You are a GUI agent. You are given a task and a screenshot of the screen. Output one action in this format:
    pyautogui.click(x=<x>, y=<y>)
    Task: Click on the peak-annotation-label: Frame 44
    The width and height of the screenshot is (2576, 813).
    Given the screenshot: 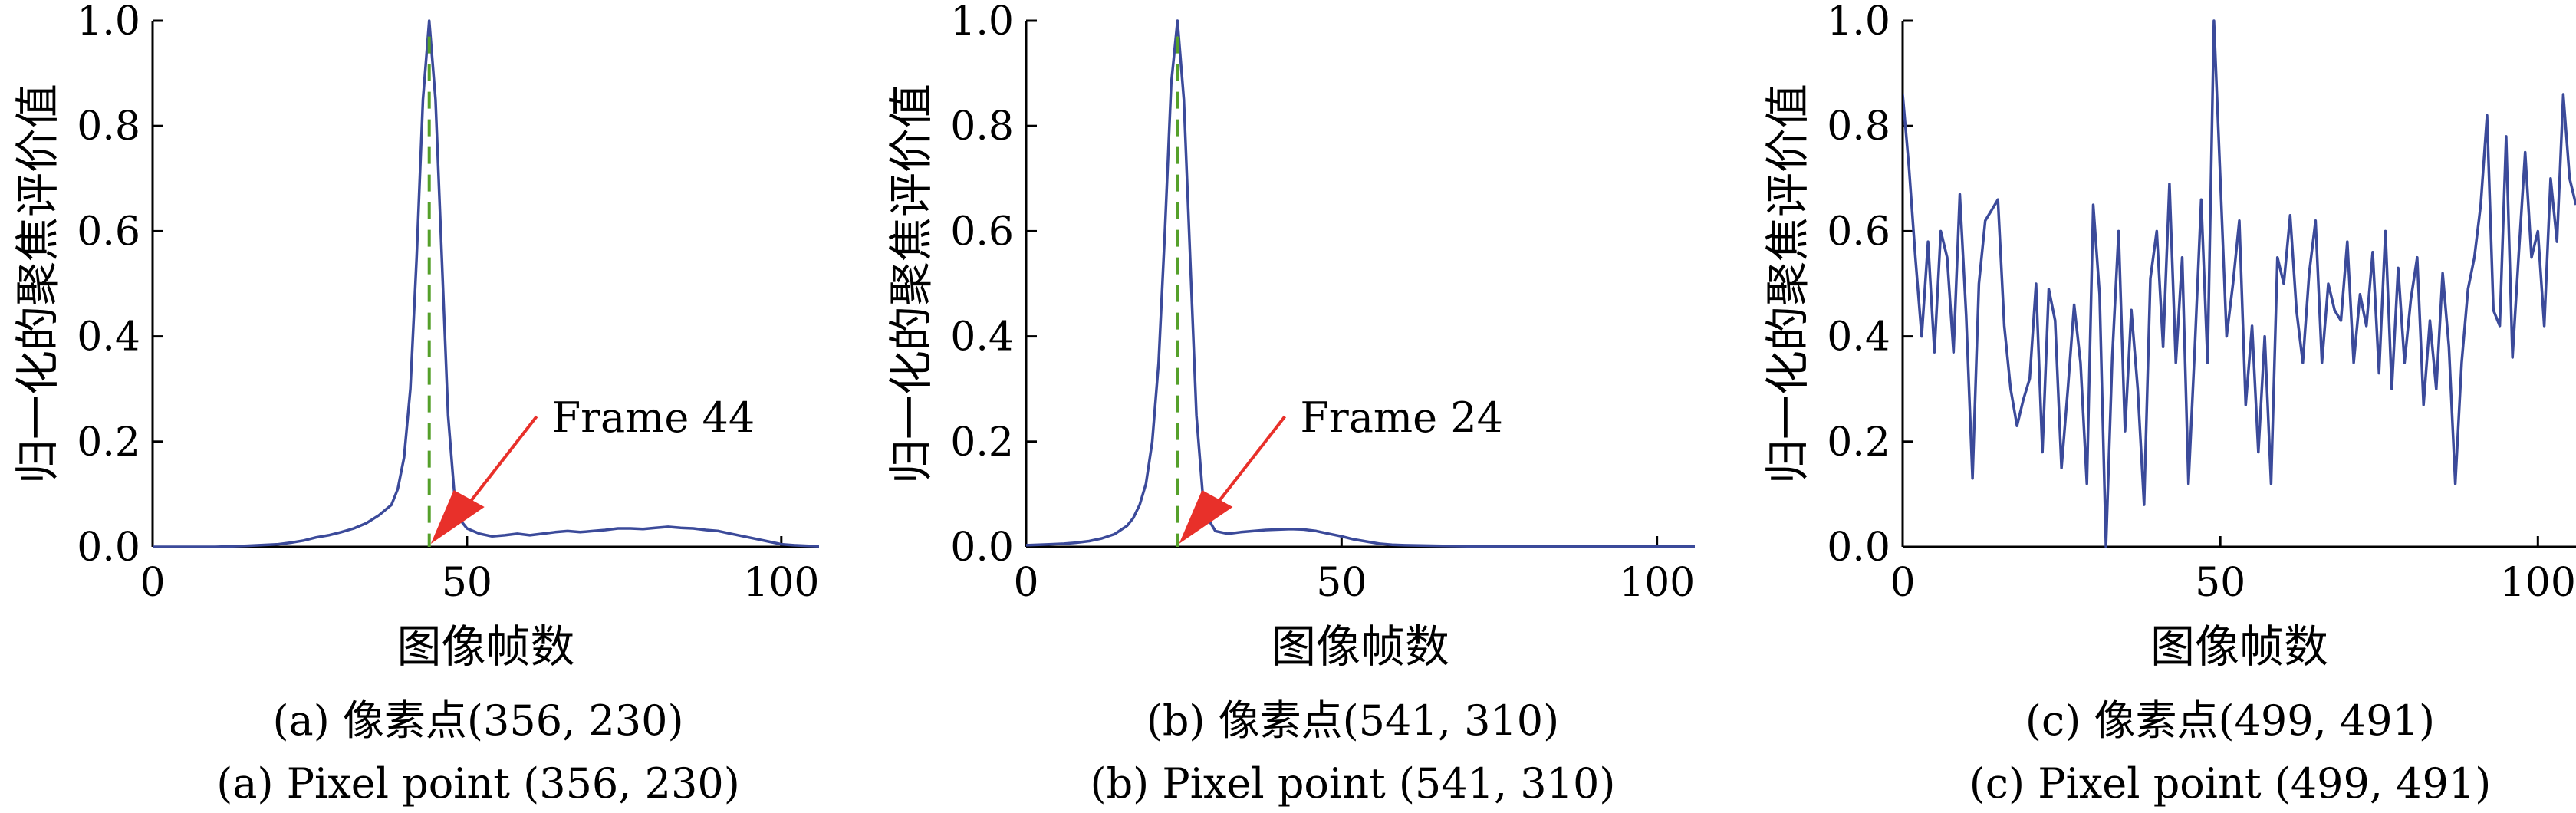 What is the action you would take?
    pyautogui.click(x=653, y=417)
    